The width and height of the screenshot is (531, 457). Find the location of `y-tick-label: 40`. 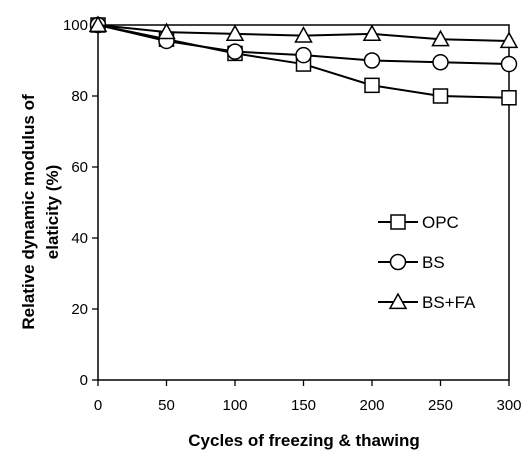

y-tick-label: 40 is located at coordinates (79, 238).